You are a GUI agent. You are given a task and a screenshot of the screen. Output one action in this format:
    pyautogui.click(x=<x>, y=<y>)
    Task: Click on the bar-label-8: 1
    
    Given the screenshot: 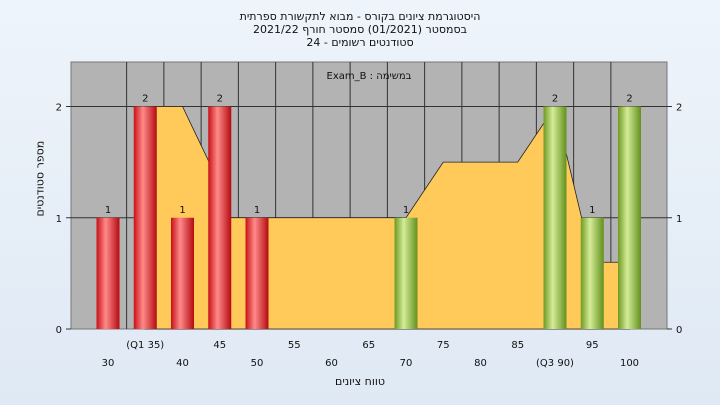 What is the action you would take?
    pyautogui.click(x=406, y=210)
    